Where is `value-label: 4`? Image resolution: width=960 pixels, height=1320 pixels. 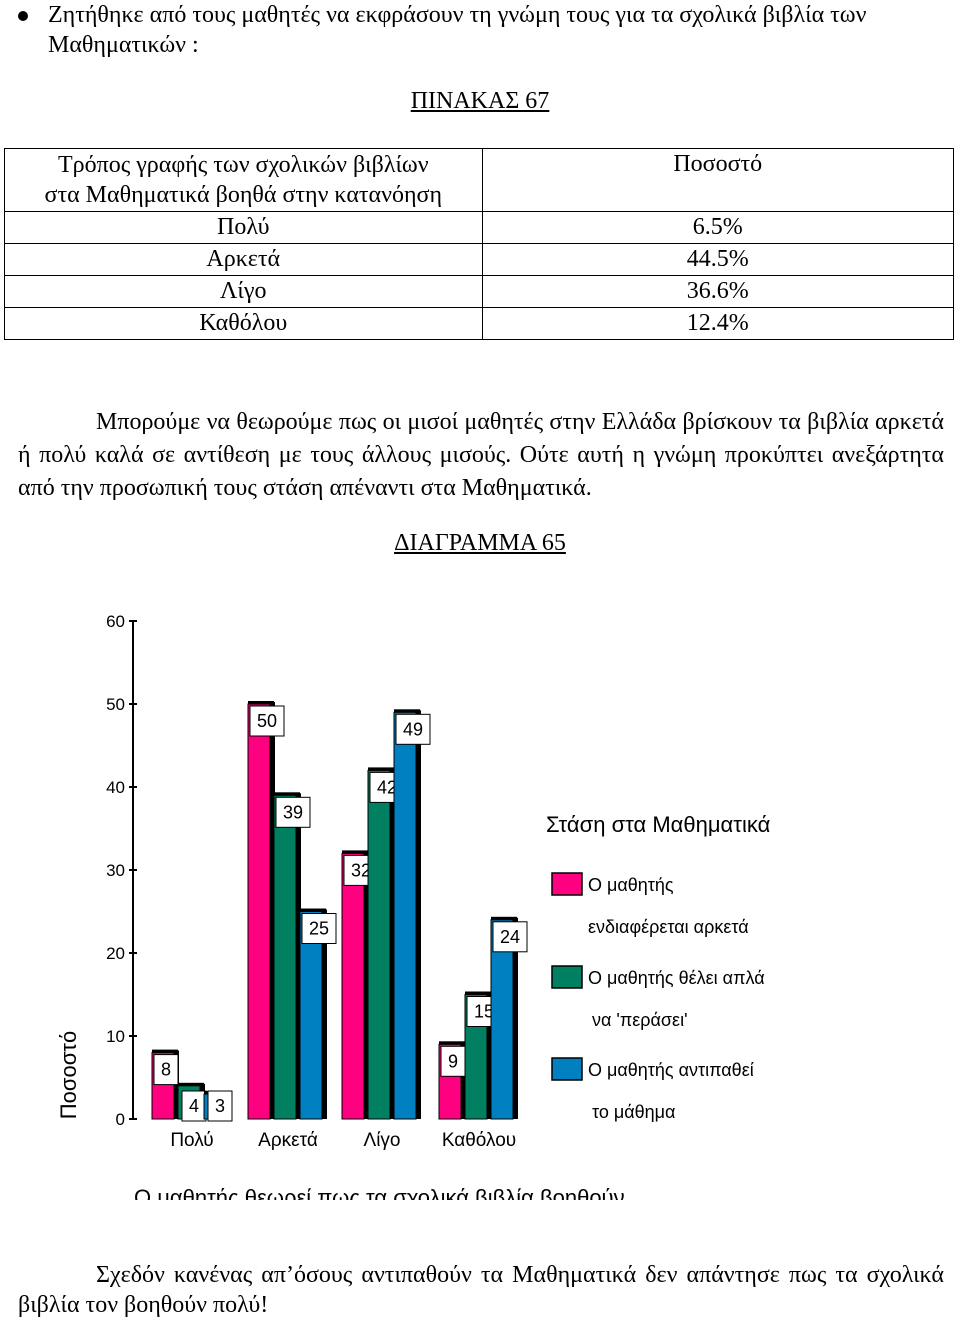
value-label: 4 is located at coordinates (194, 1106).